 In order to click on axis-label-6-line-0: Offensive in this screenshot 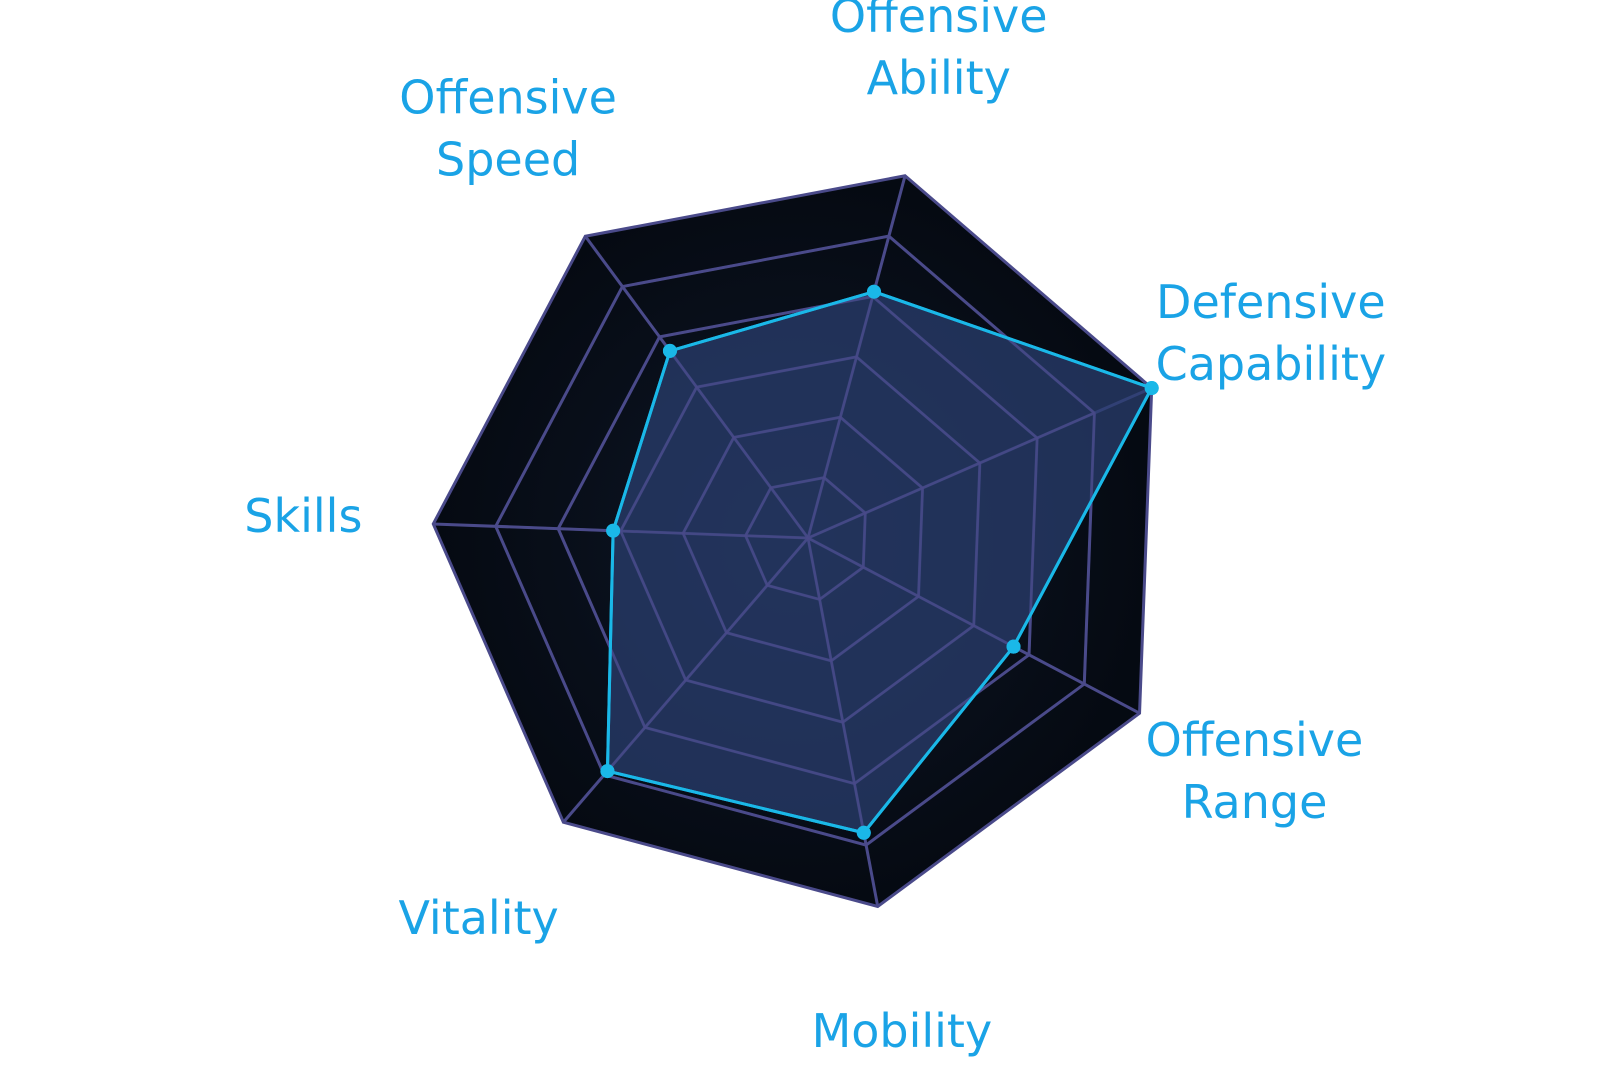, I will do `click(508, 97)`.